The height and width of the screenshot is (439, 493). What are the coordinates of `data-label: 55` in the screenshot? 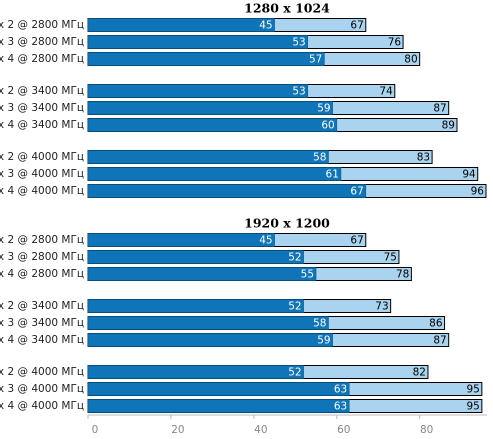 It's located at (307, 275).